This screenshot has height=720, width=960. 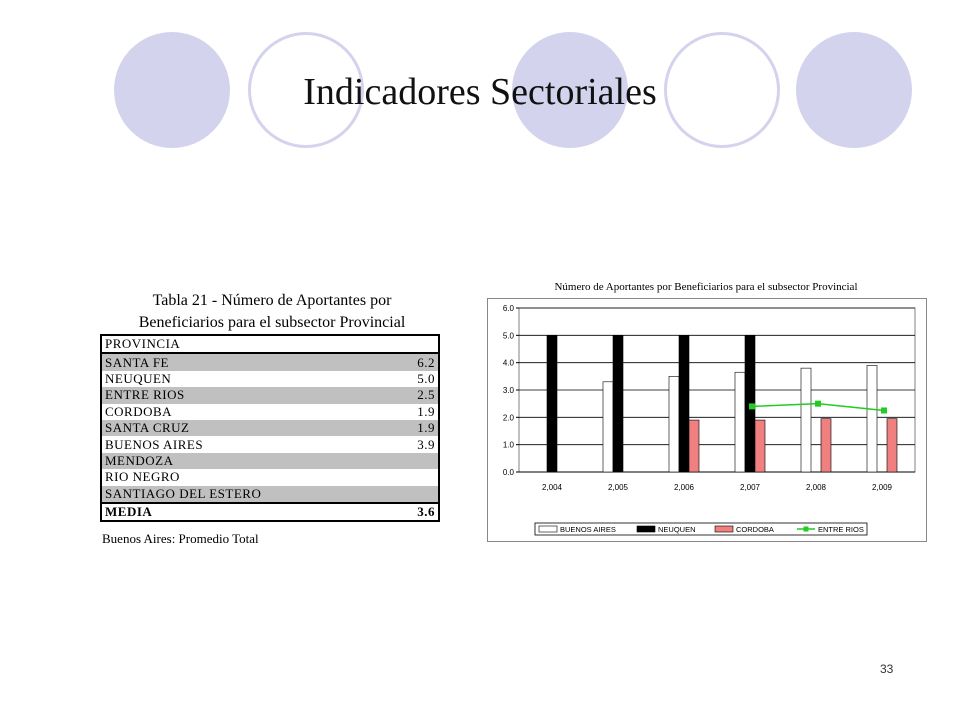 What do you see at coordinates (138, 378) in the screenshot?
I see `province-name: NEUQUEN` at bounding box center [138, 378].